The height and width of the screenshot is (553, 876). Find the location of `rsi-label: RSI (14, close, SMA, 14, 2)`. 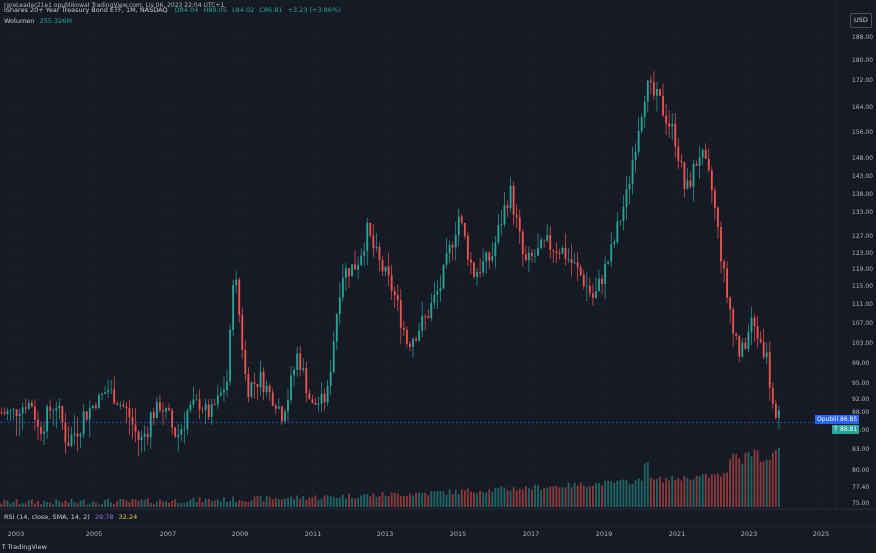

rsi-label: RSI (14, close, SMA, 14, 2) is located at coordinates (47, 517).